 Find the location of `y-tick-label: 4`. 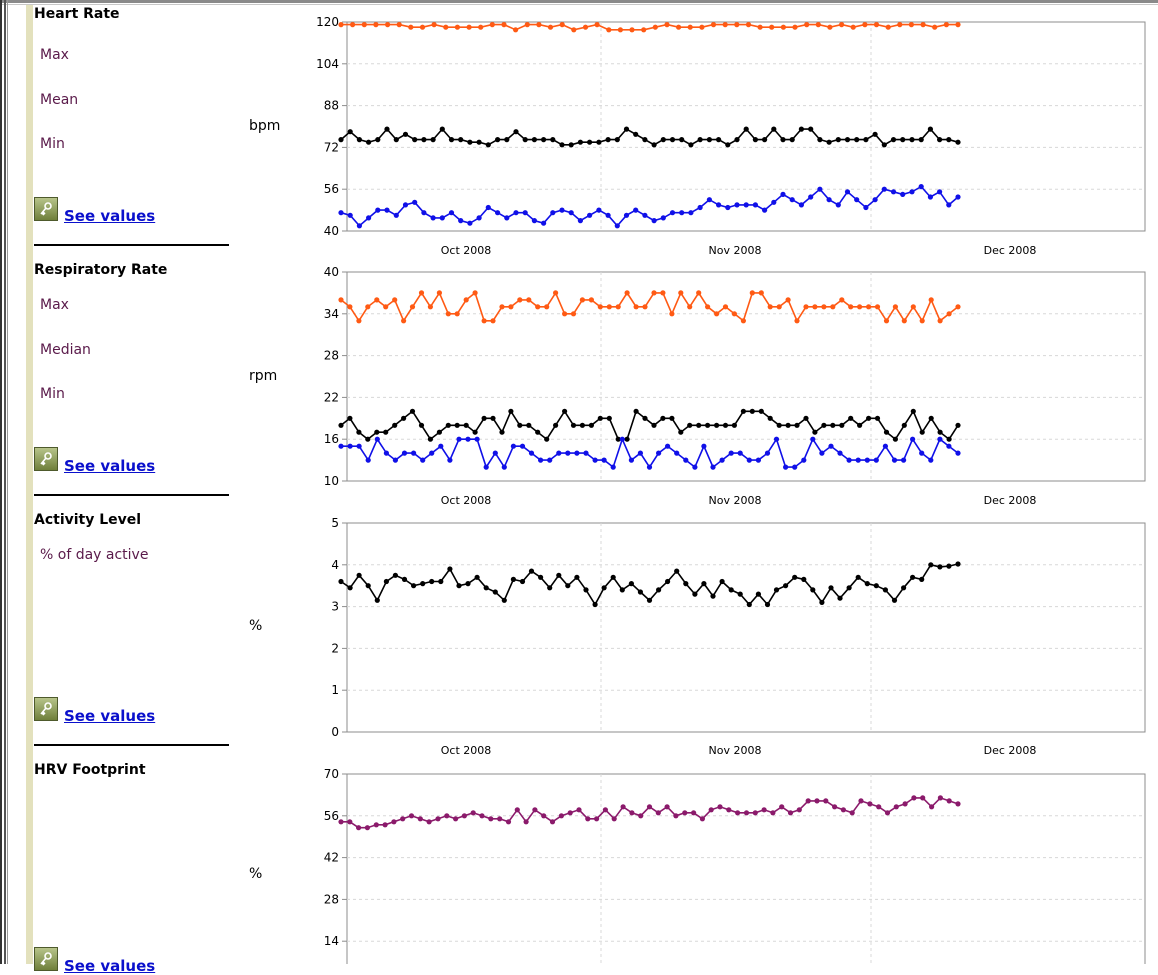

y-tick-label: 4 is located at coordinates (335, 565).